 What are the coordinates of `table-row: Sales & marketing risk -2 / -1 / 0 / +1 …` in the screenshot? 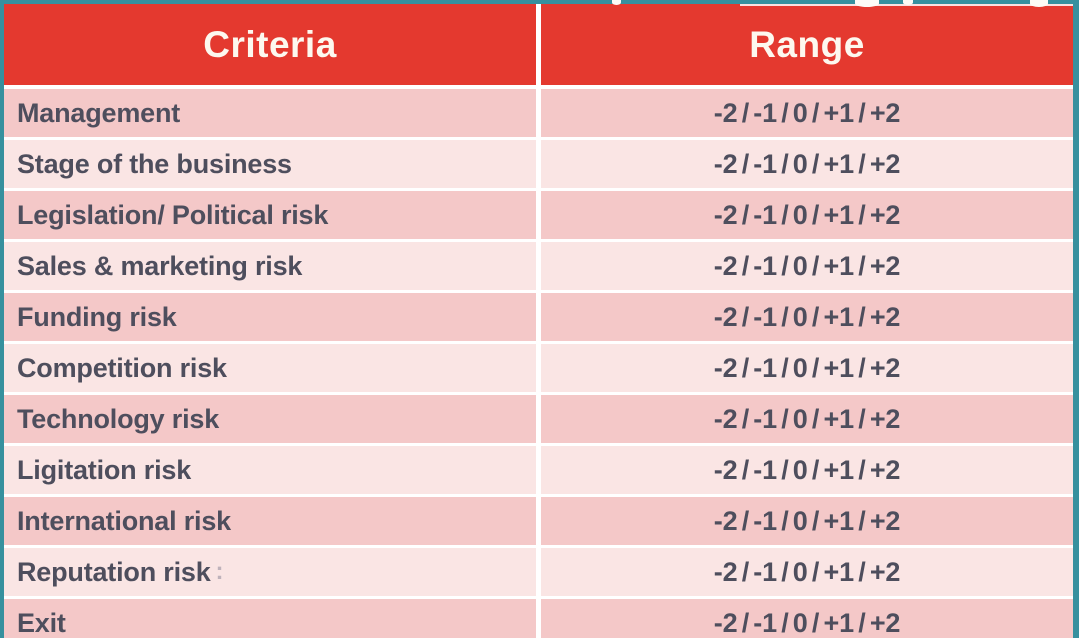 It's located at (538, 266).